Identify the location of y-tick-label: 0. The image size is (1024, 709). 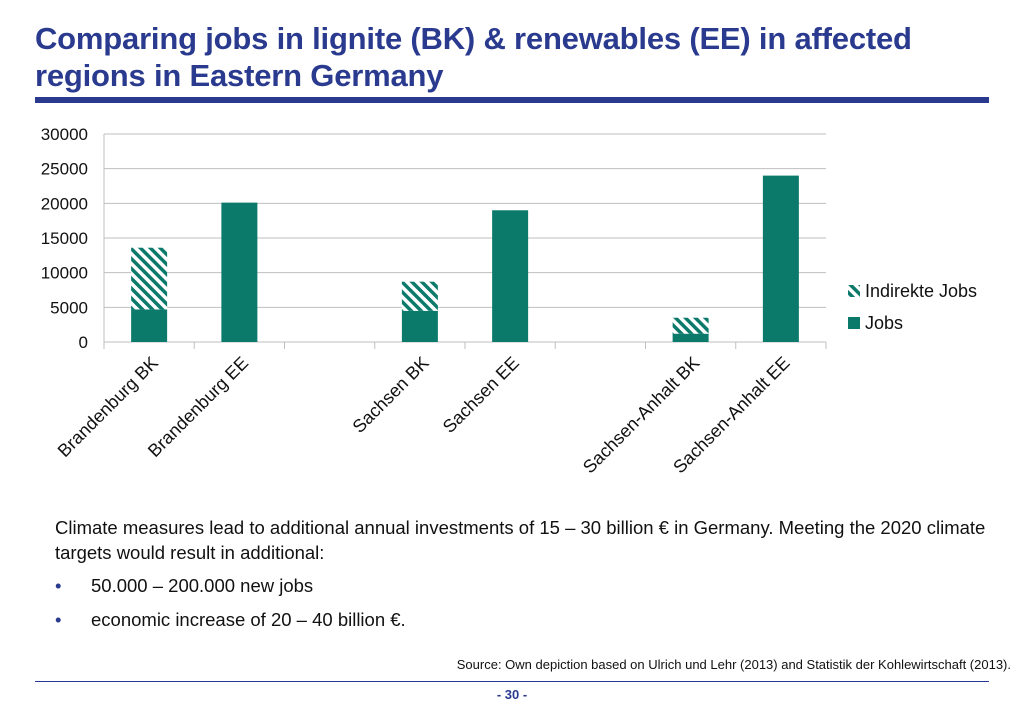
(83, 342).